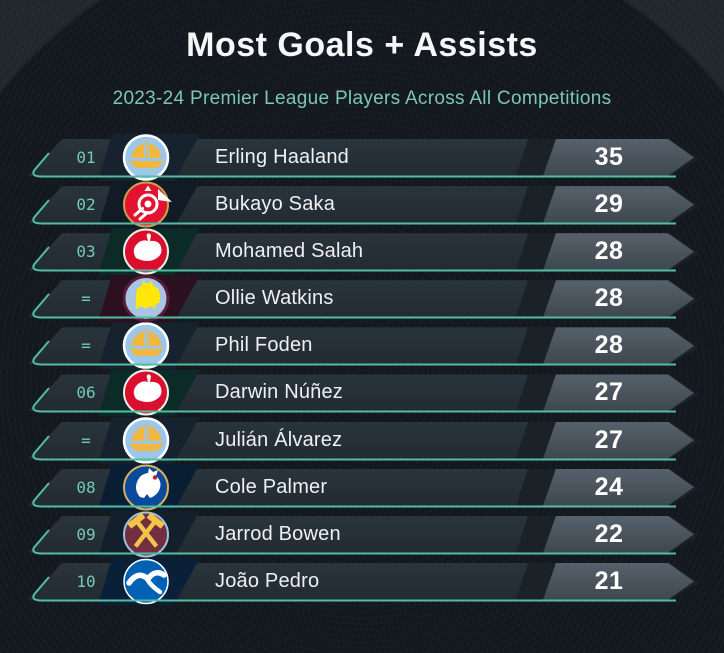 This screenshot has width=724, height=653. I want to click on player-name: Julián Álvarez, so click(279, 439).